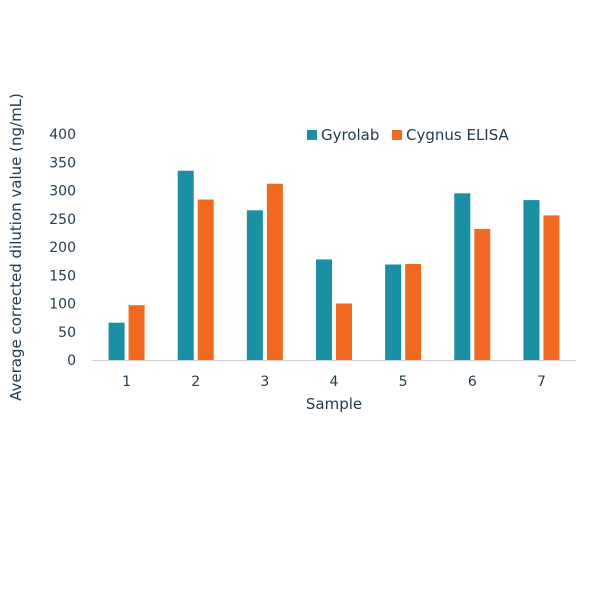 This screenshot has height=605, width=600. I want to click on y-tick-label: 350, so click(62, 163).